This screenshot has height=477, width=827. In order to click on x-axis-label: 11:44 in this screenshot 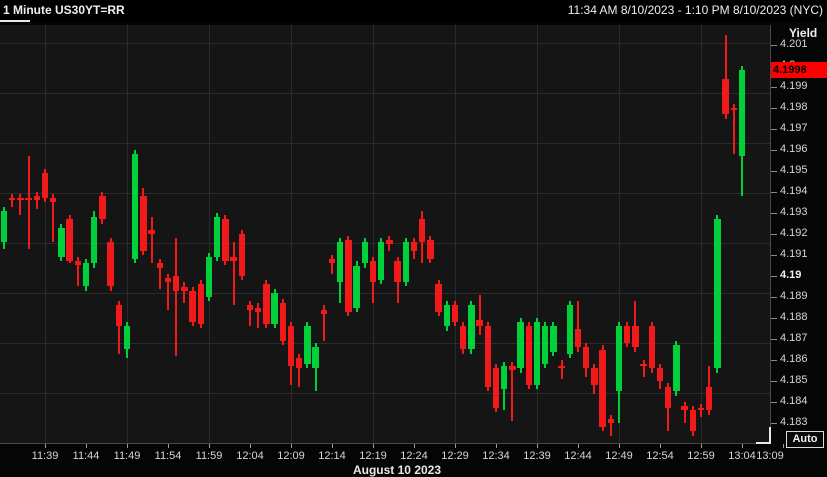, I will do `click(86, 456)`.